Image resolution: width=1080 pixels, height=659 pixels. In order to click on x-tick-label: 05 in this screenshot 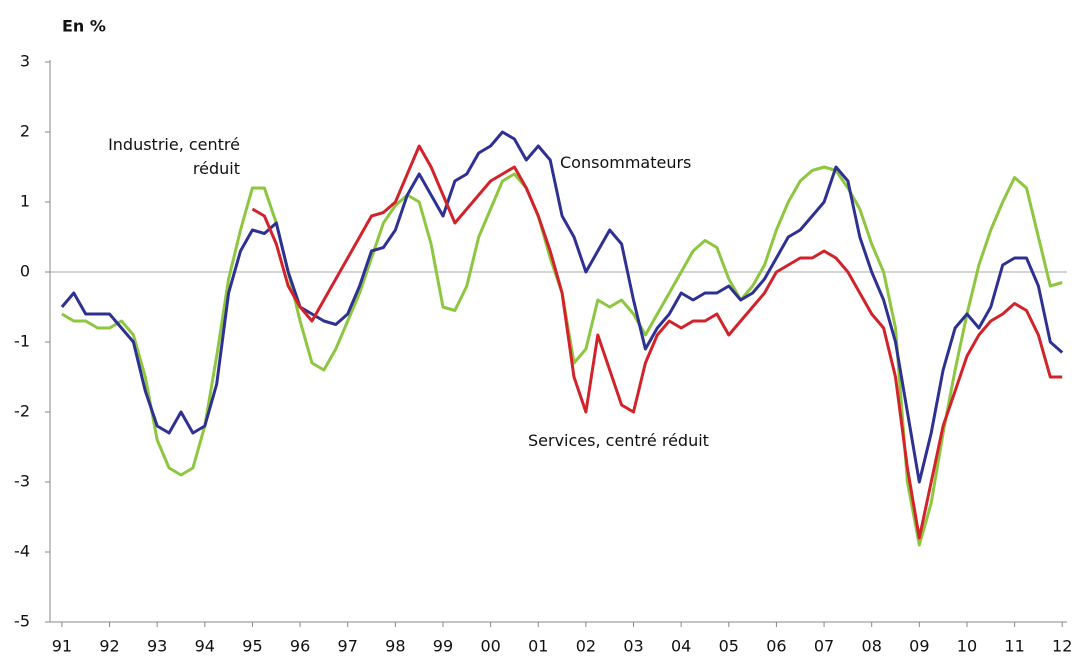, I will do `click(729, 646)`.